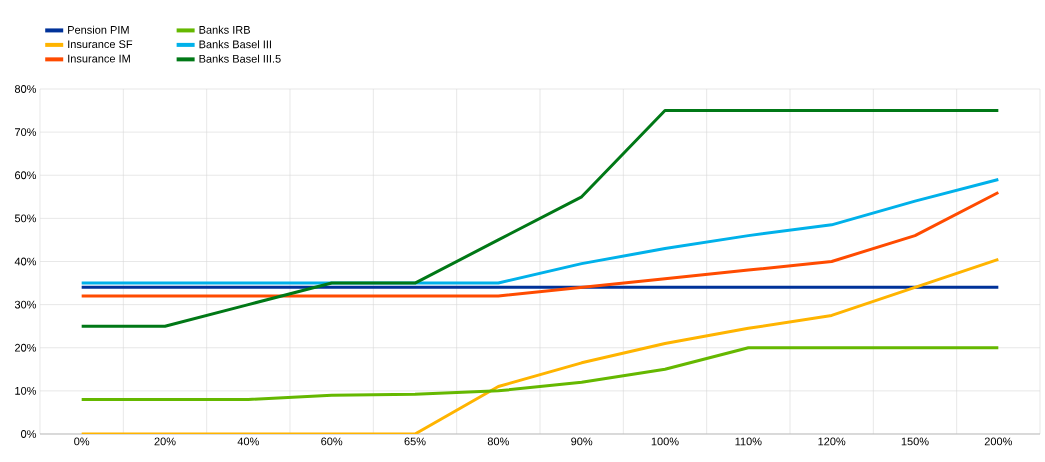  What do you see at coordinates (748, 441) in the screenshot?
I see `x-tick-label: 110%` at bounding box center [748, 441].